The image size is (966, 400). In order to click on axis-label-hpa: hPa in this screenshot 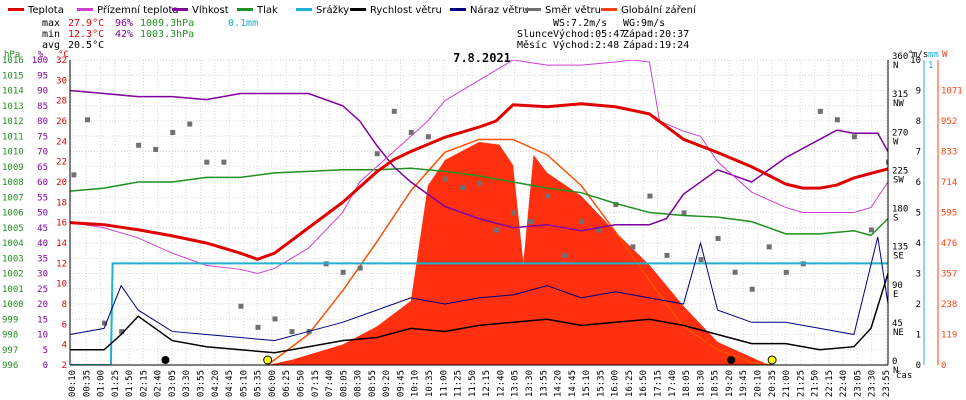, I will do `click(12, 55)`.